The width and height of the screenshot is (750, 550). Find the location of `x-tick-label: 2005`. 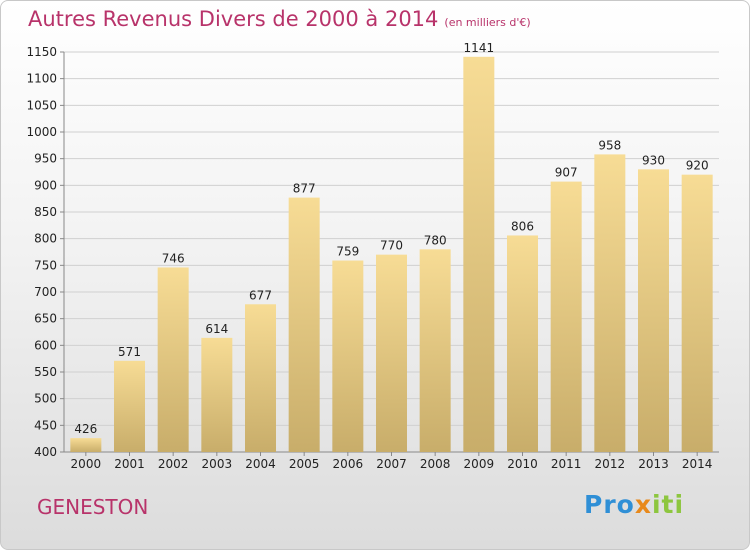

x-tick-label: 2005 is located at coordinates (304, 464).